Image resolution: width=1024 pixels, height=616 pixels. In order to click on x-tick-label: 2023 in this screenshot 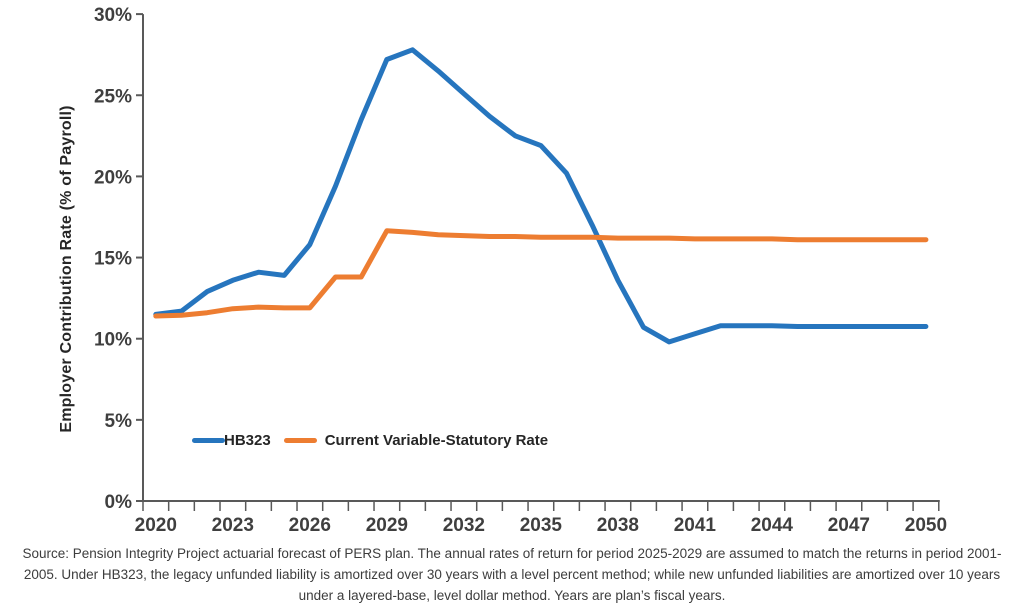, I will do `click(233, 525)`.